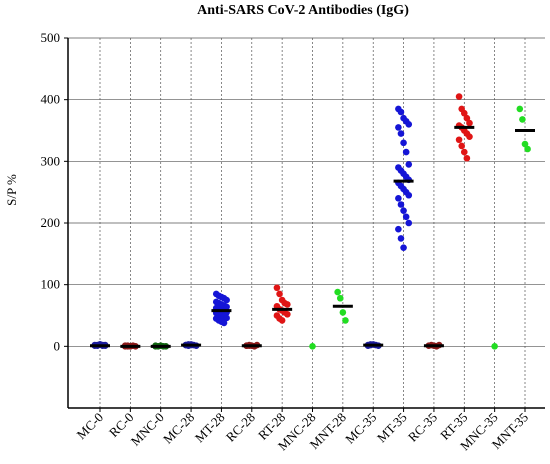  What do you see at coordinates (392, 428) in the screenshot?
I see `x-tick-label: MT-35` at bounding box center [392, 428].